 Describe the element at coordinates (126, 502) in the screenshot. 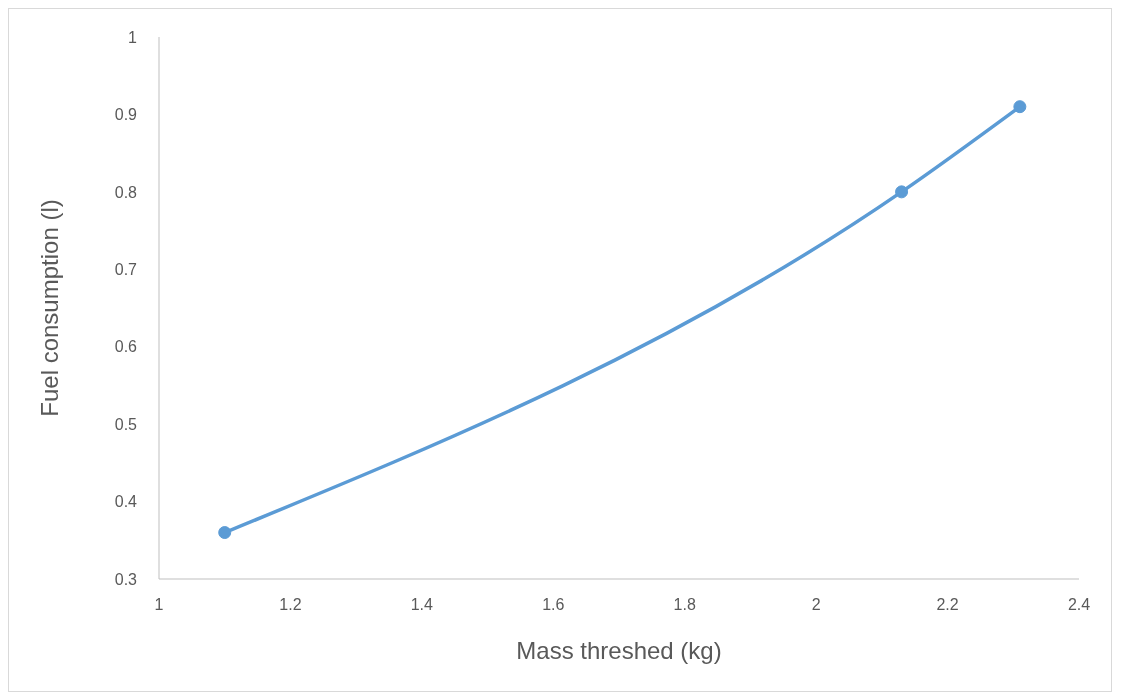

I see `y-tick-label: 0.4` at that location.